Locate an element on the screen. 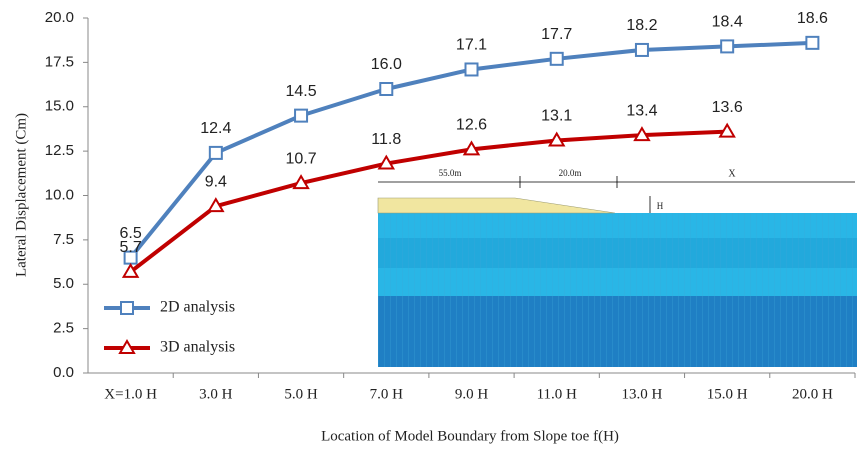 Image resolution: width=857 pixels, height=449 pixels. legend-label: 2D analysis is located at coordinates (197, 307).